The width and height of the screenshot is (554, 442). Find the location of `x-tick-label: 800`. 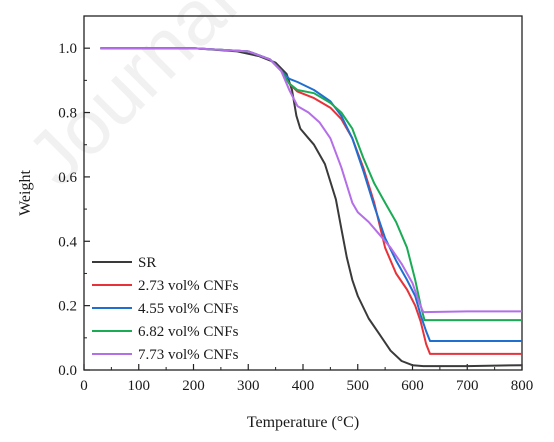

x-tick-label: 800 is located at coordinates (522, 386).